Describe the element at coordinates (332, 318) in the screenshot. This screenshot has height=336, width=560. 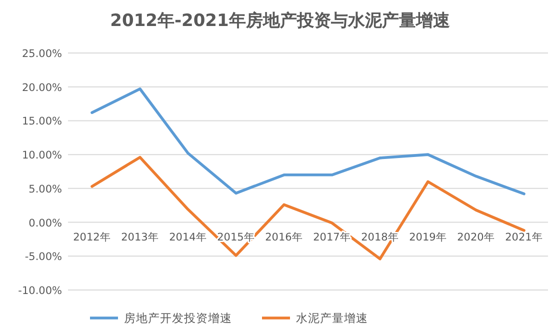
I see `legend-label: 水泥产量增速` at that location.